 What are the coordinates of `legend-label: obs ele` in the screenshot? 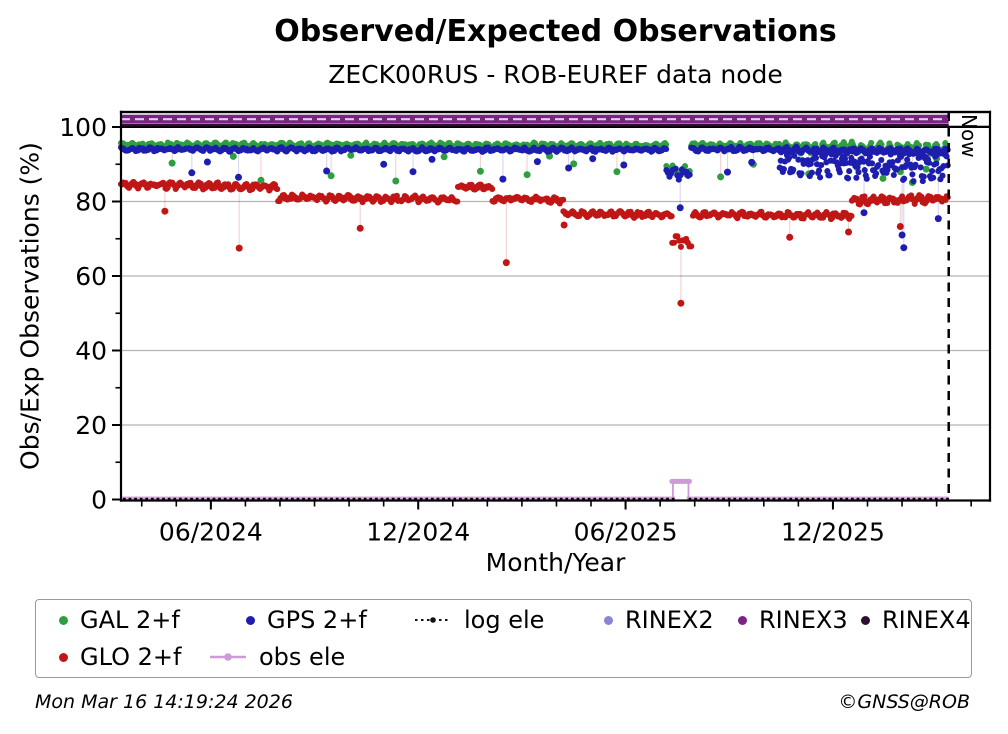 It's located at (302, 657).